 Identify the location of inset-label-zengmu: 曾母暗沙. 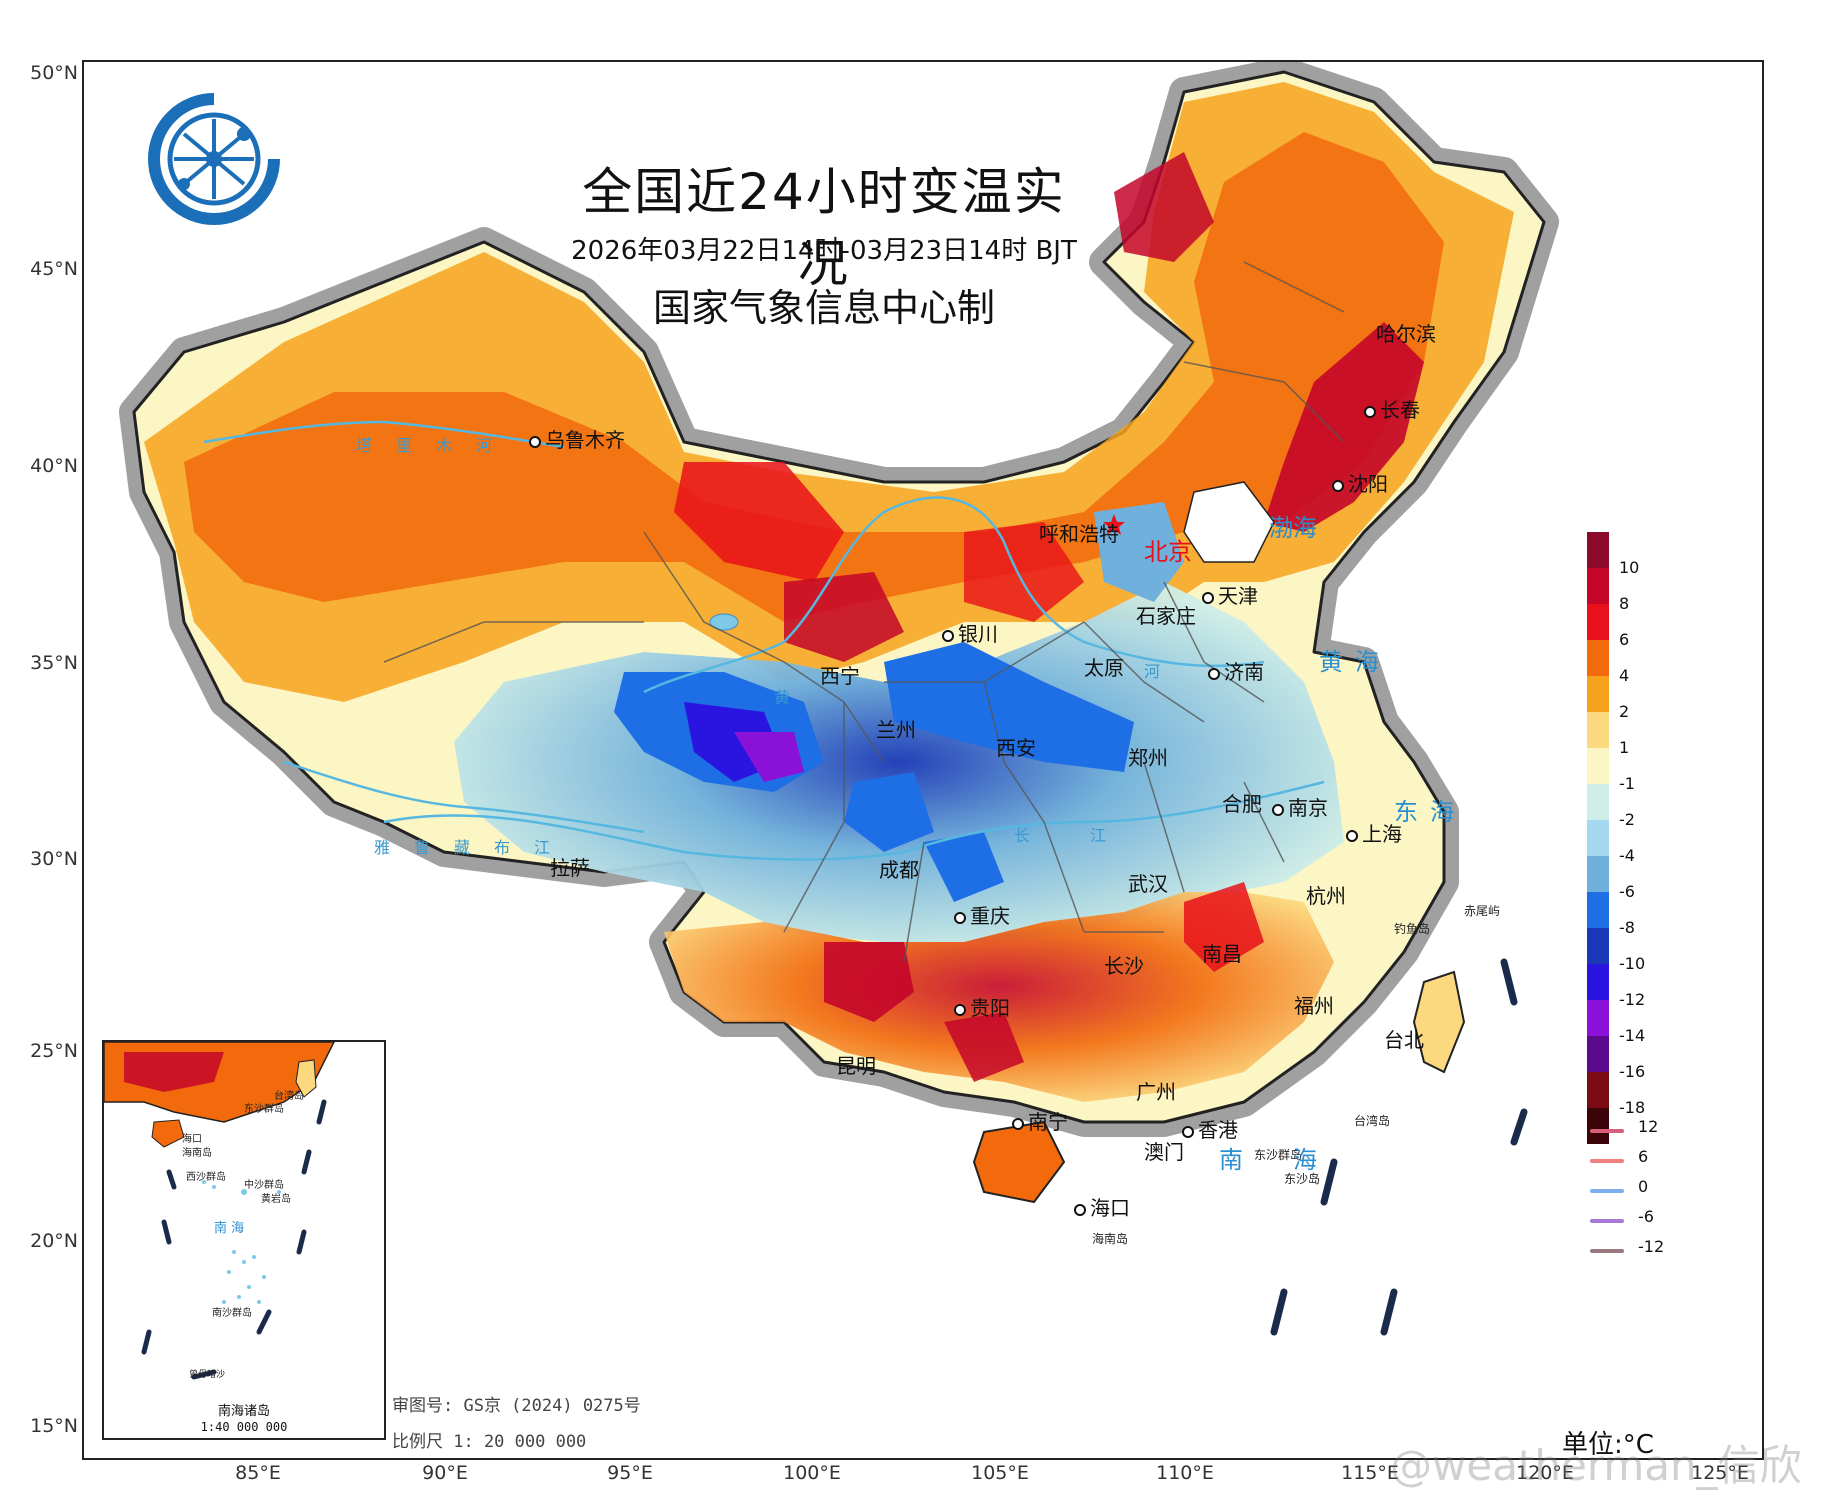
(207, 1375).